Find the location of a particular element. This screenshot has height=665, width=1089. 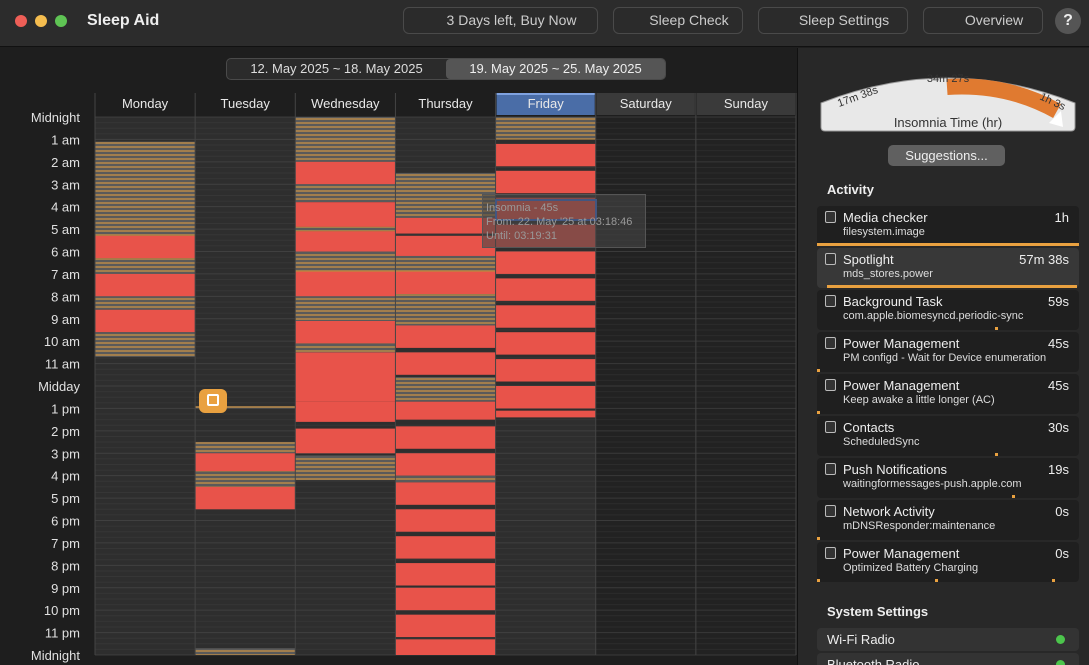

hour-label: 9 am is located at coordinates (65, 319).